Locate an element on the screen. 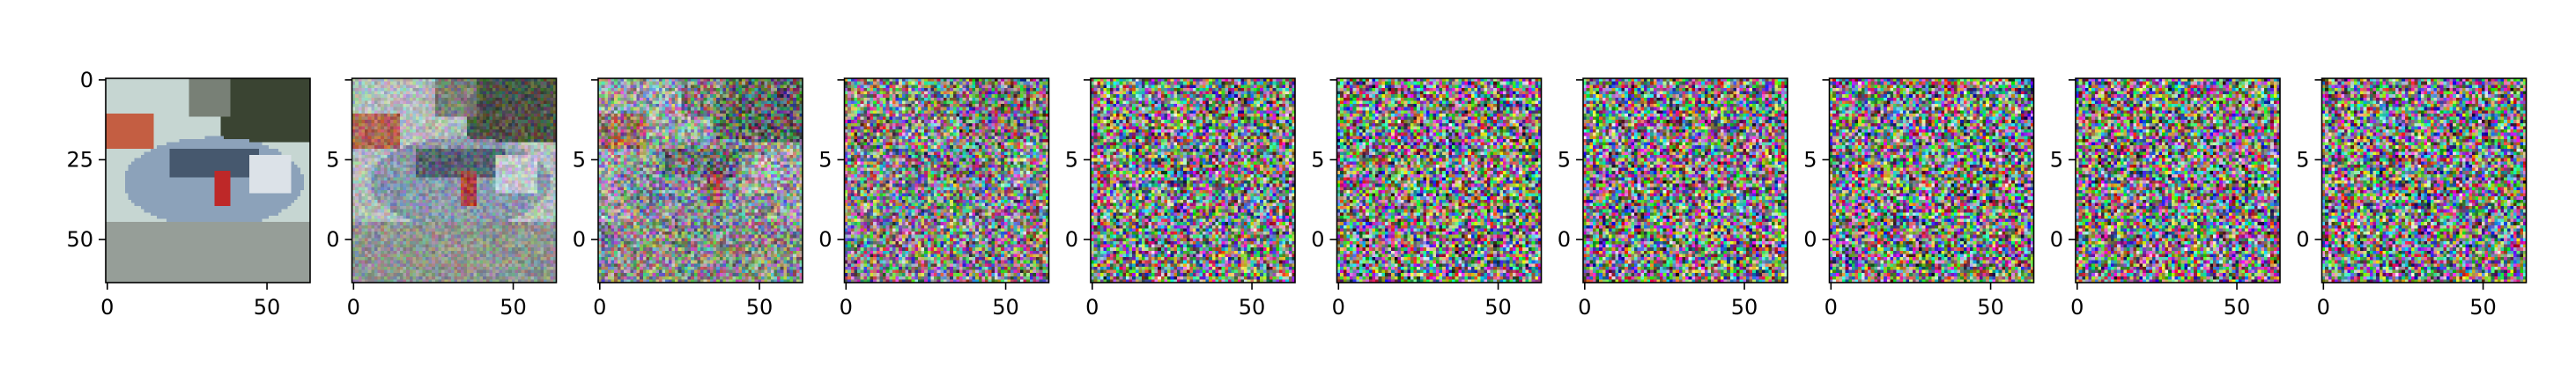 This screenshot has height=368, width=2576. subplot-panel: 0 50 0 25 50 is located at coordinates (188, 194).